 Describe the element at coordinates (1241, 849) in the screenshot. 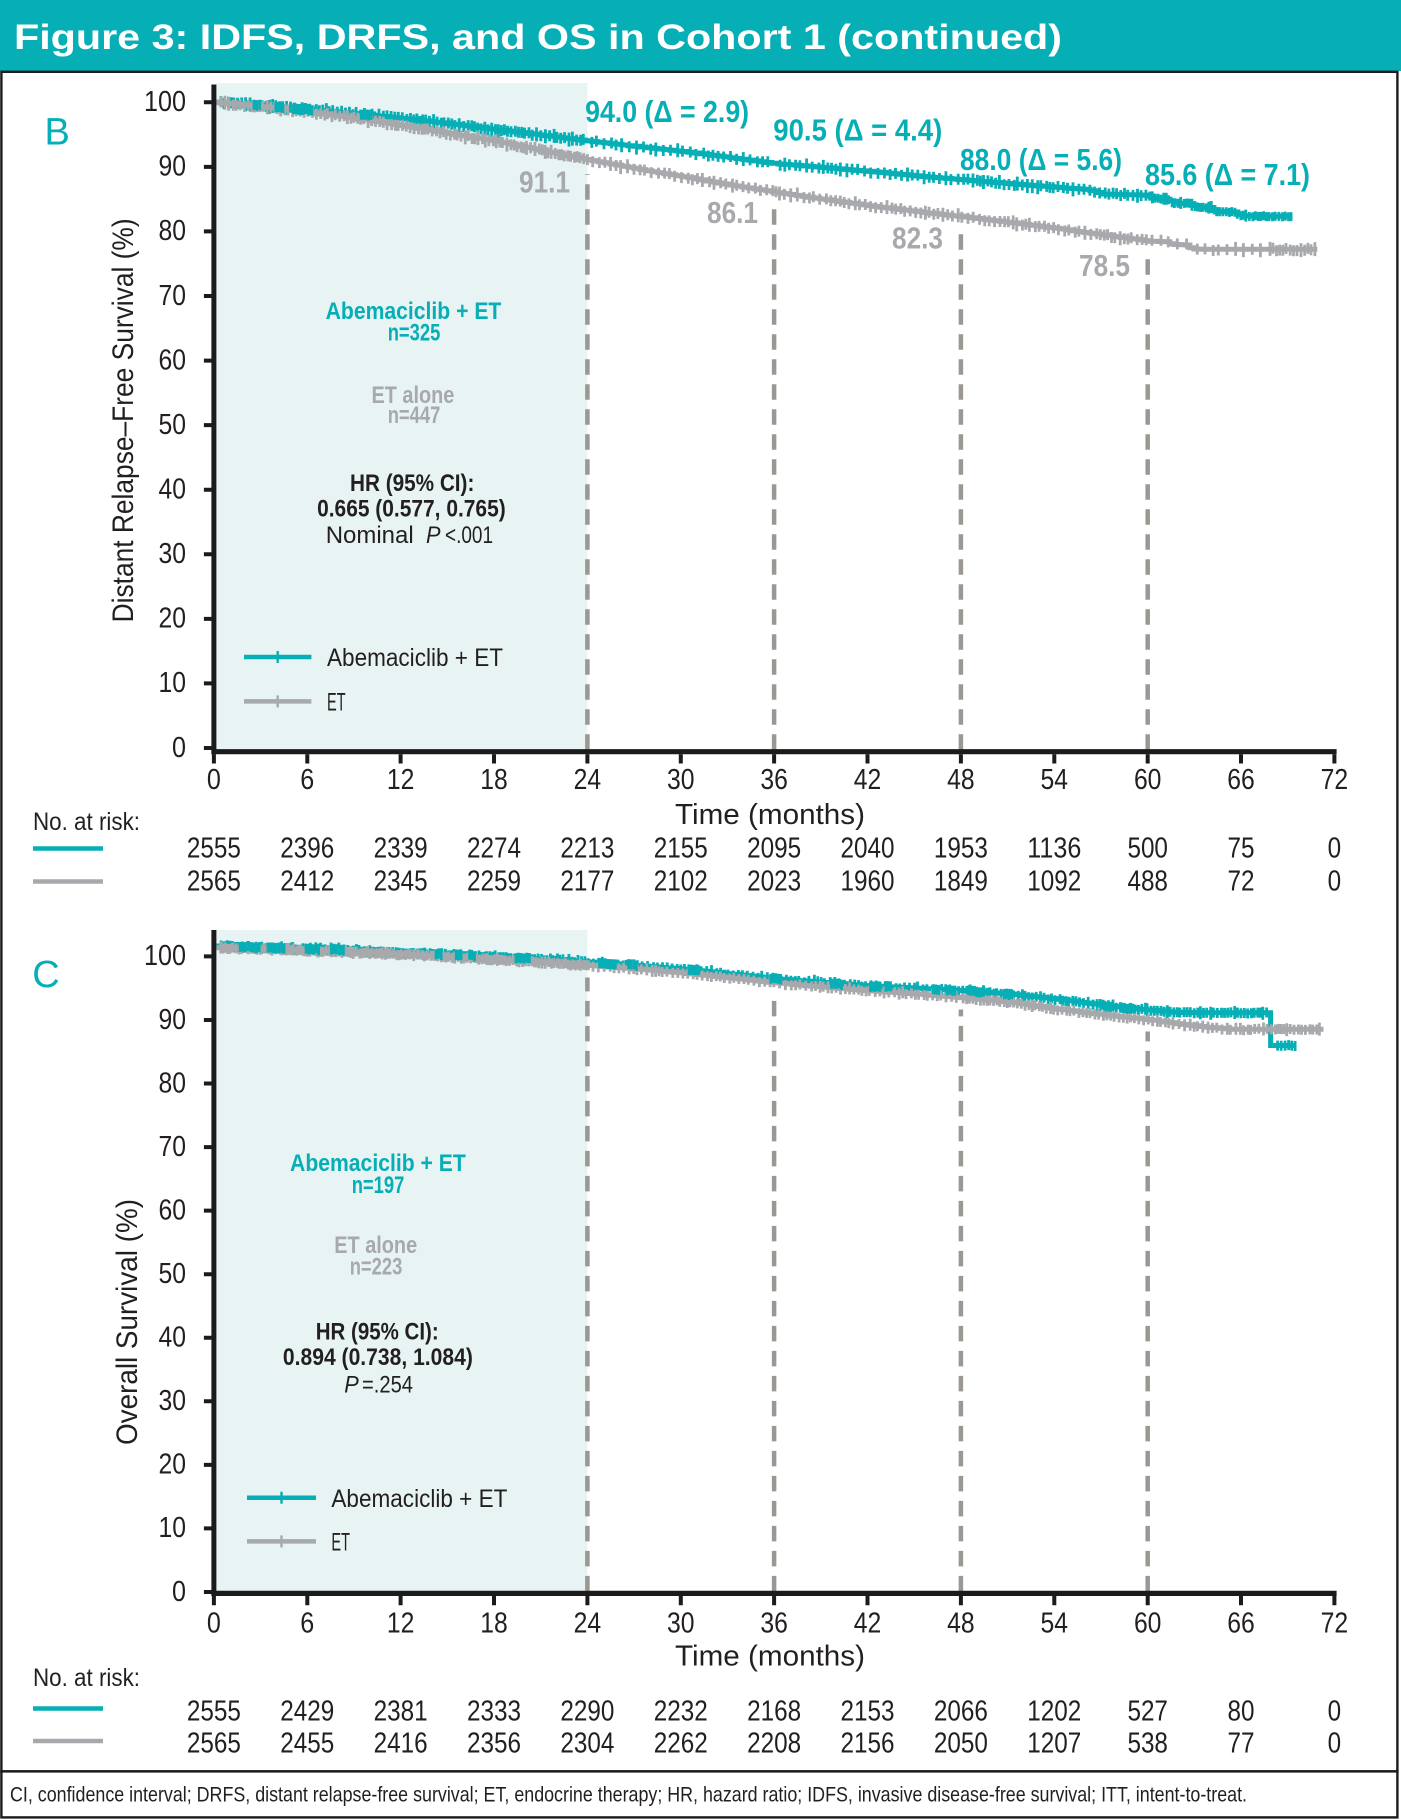

I see `svg-text: 75` at that location.